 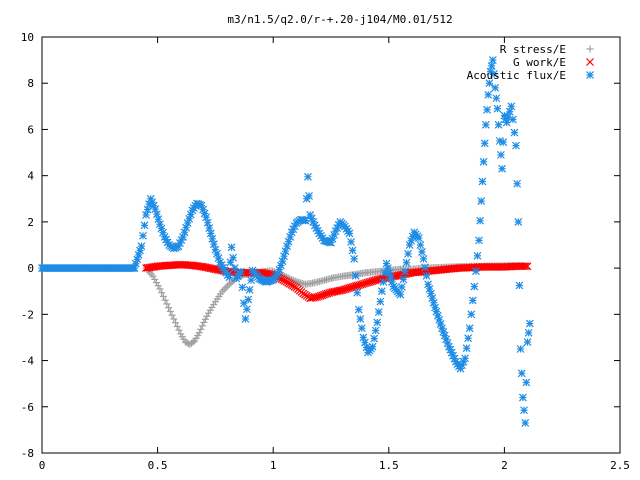 What do you see at coordinates (620, 465) in the screenshot?
I see `x-tick-label: 2.5` at bounding box center [620, 465].